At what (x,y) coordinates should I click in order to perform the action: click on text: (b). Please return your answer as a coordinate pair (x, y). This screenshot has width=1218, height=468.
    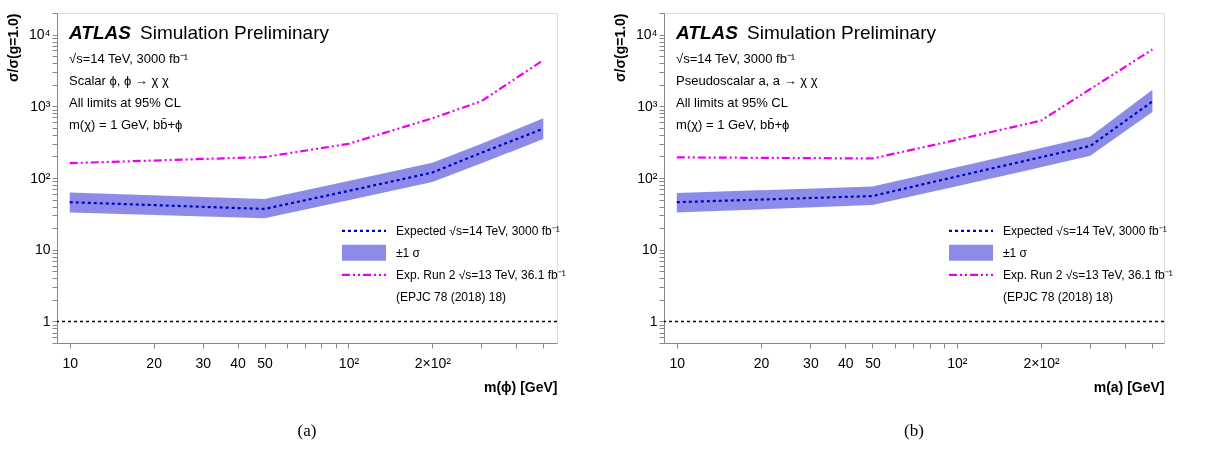
    Looking at the image, I should click on (914, 430).